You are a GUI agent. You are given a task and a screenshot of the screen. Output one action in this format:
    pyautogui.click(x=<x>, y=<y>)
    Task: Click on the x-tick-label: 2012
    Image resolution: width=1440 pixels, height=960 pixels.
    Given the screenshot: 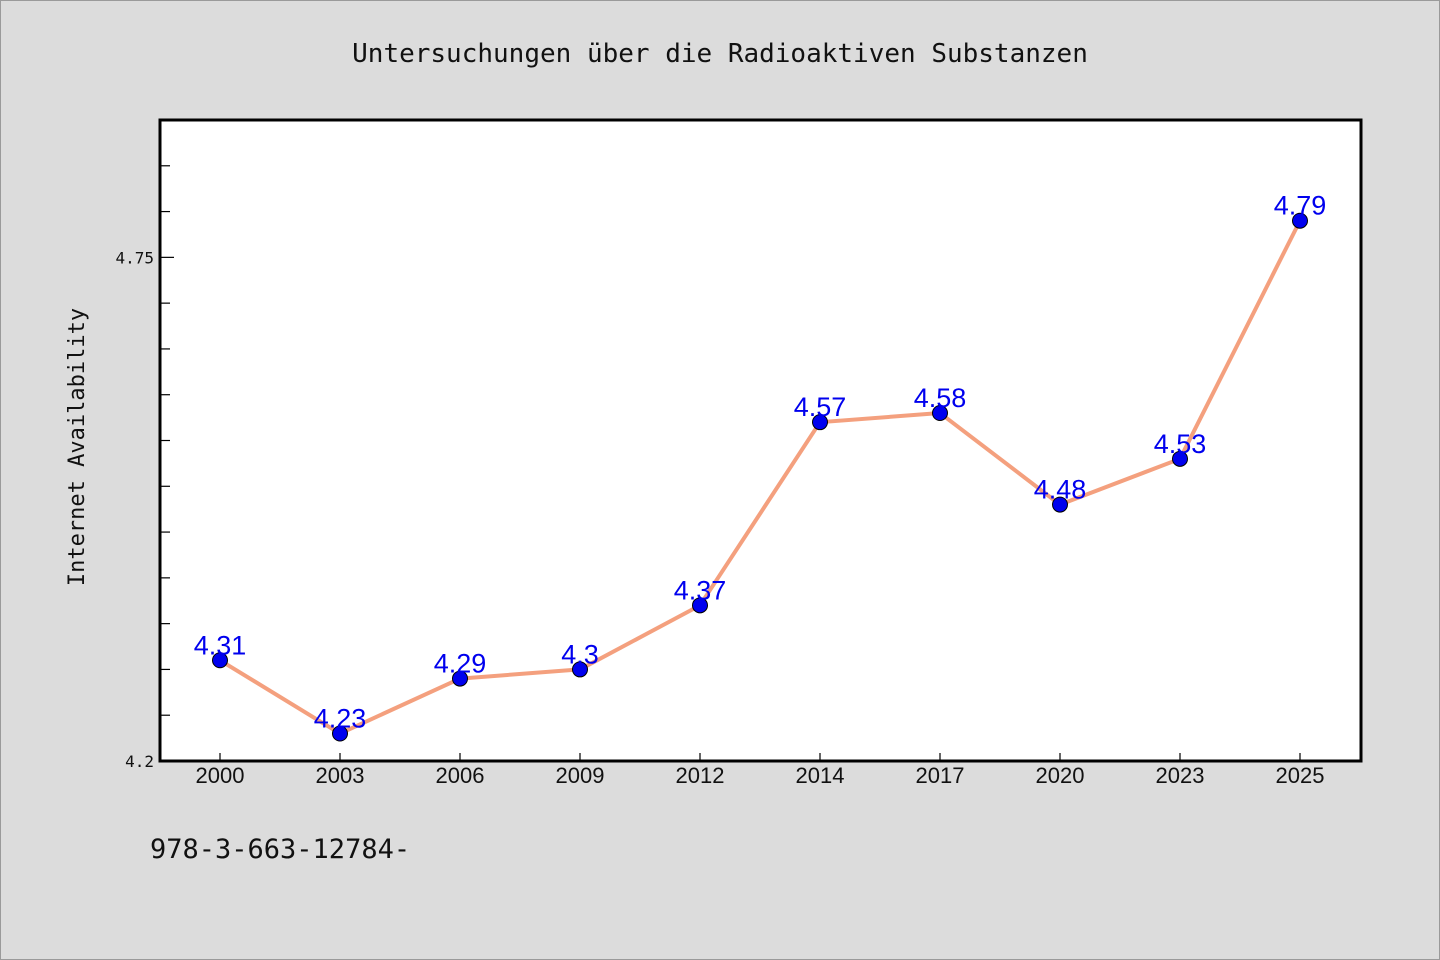 What is the action you would take?
    pyautogui.click(x=700, y=775)
    